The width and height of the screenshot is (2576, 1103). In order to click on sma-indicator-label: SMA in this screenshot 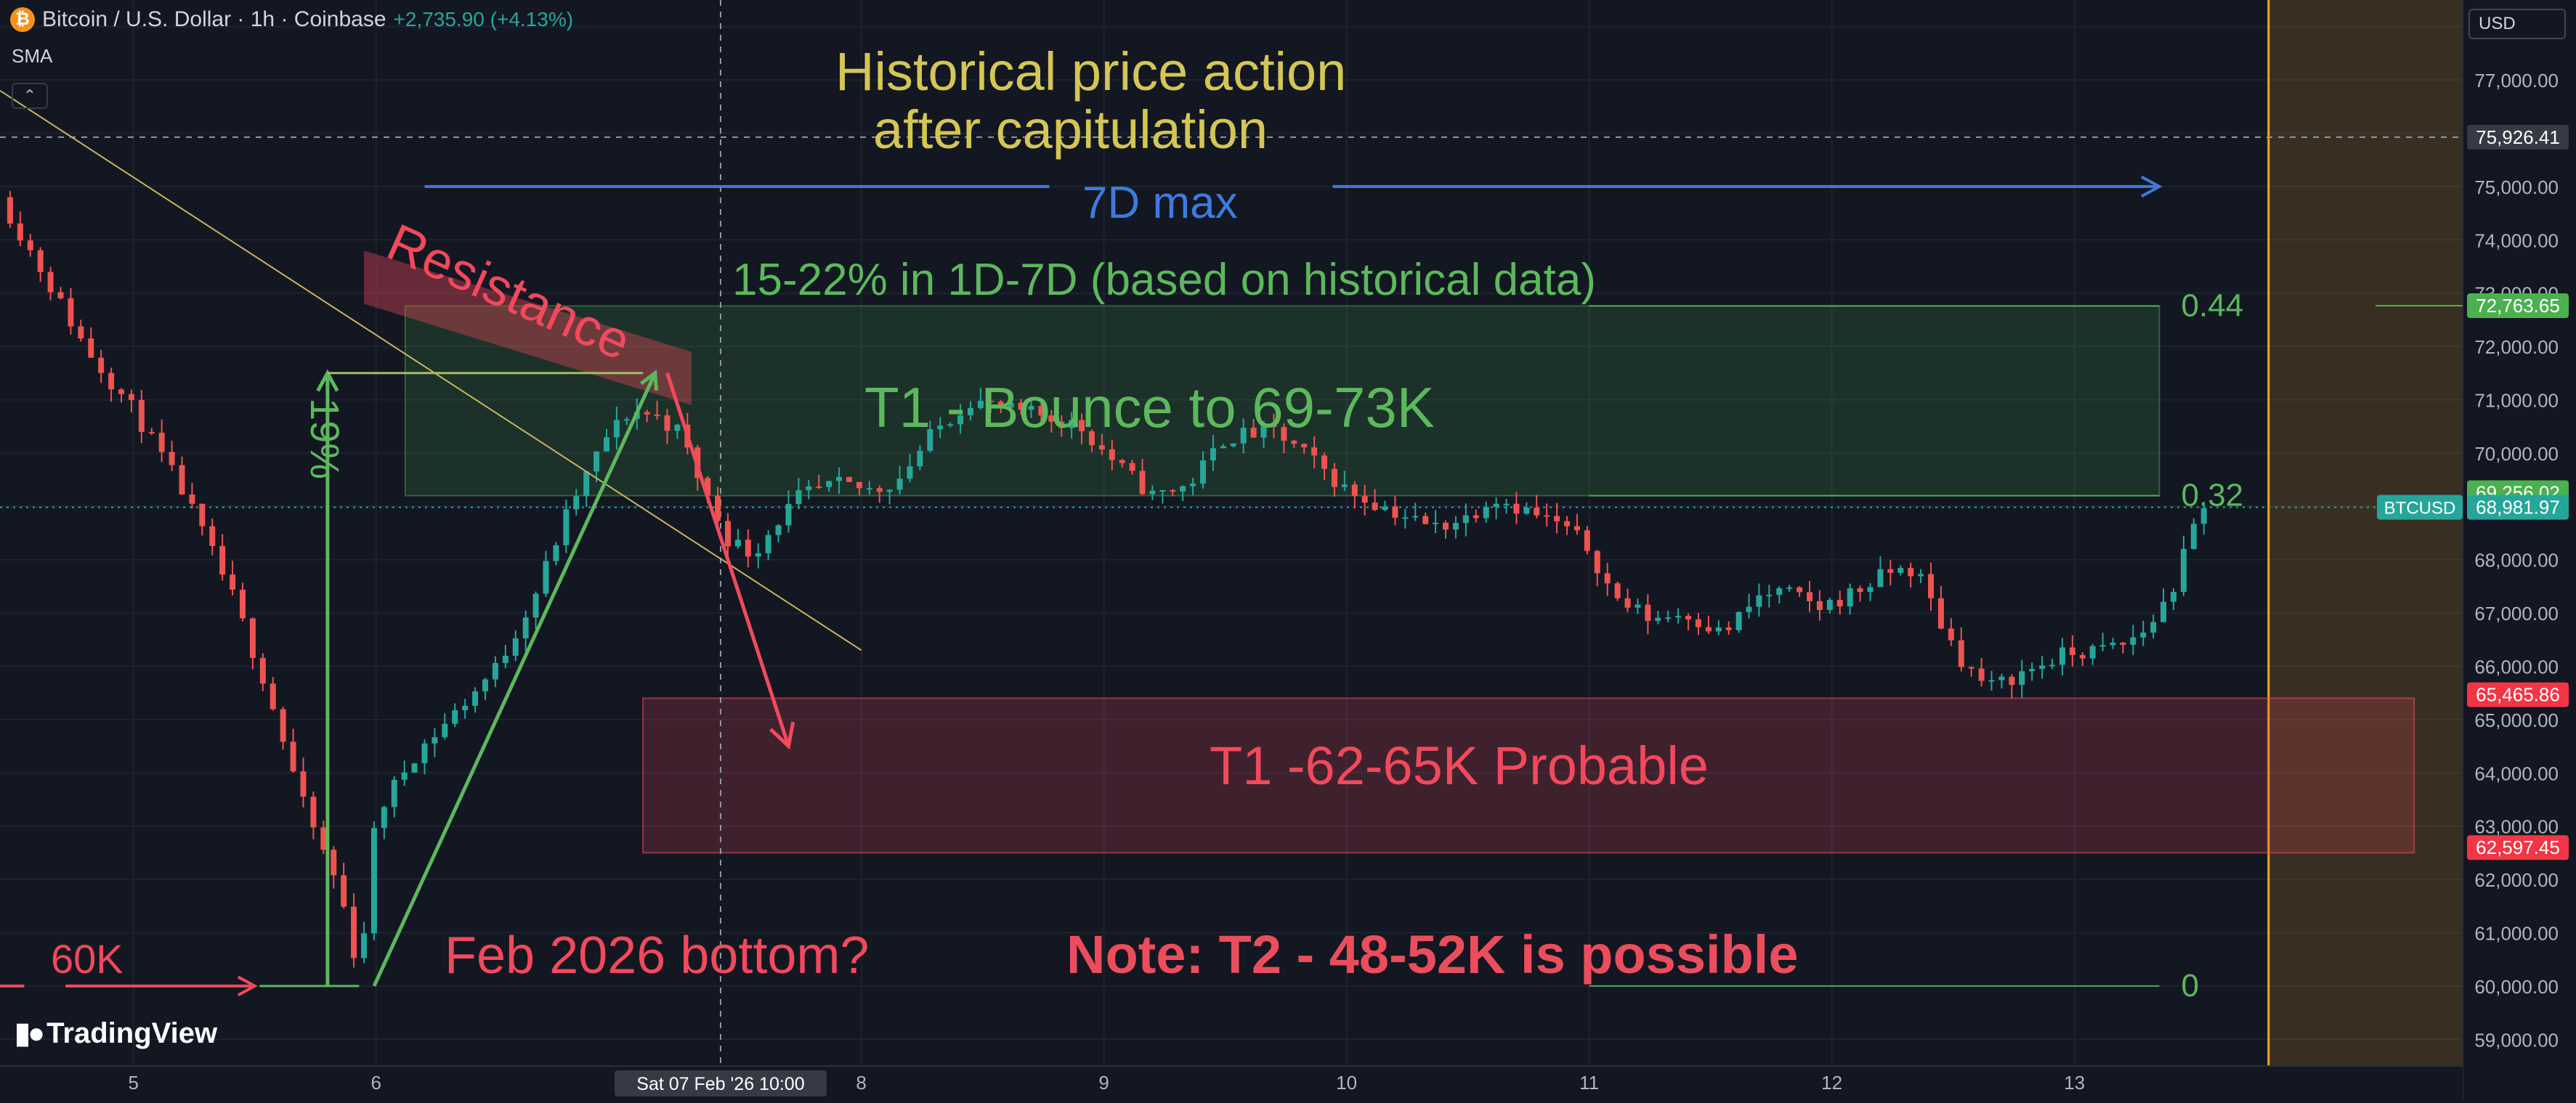, I will do `click(32, 56)`.